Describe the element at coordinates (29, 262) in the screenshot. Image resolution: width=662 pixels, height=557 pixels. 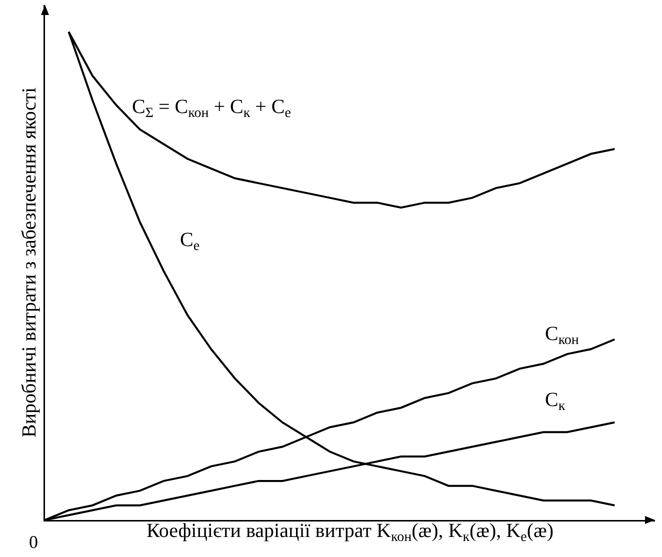
I see `y-axis-title: Виробничі витрати з забезпечення якості` at that location.